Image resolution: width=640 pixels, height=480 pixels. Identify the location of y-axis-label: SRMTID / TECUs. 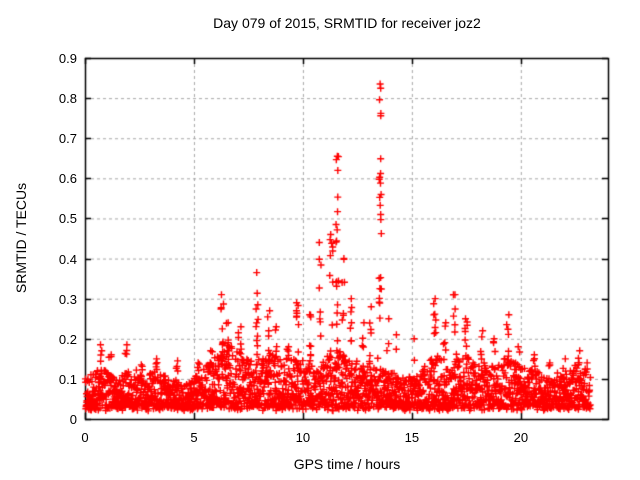
(21, 238).